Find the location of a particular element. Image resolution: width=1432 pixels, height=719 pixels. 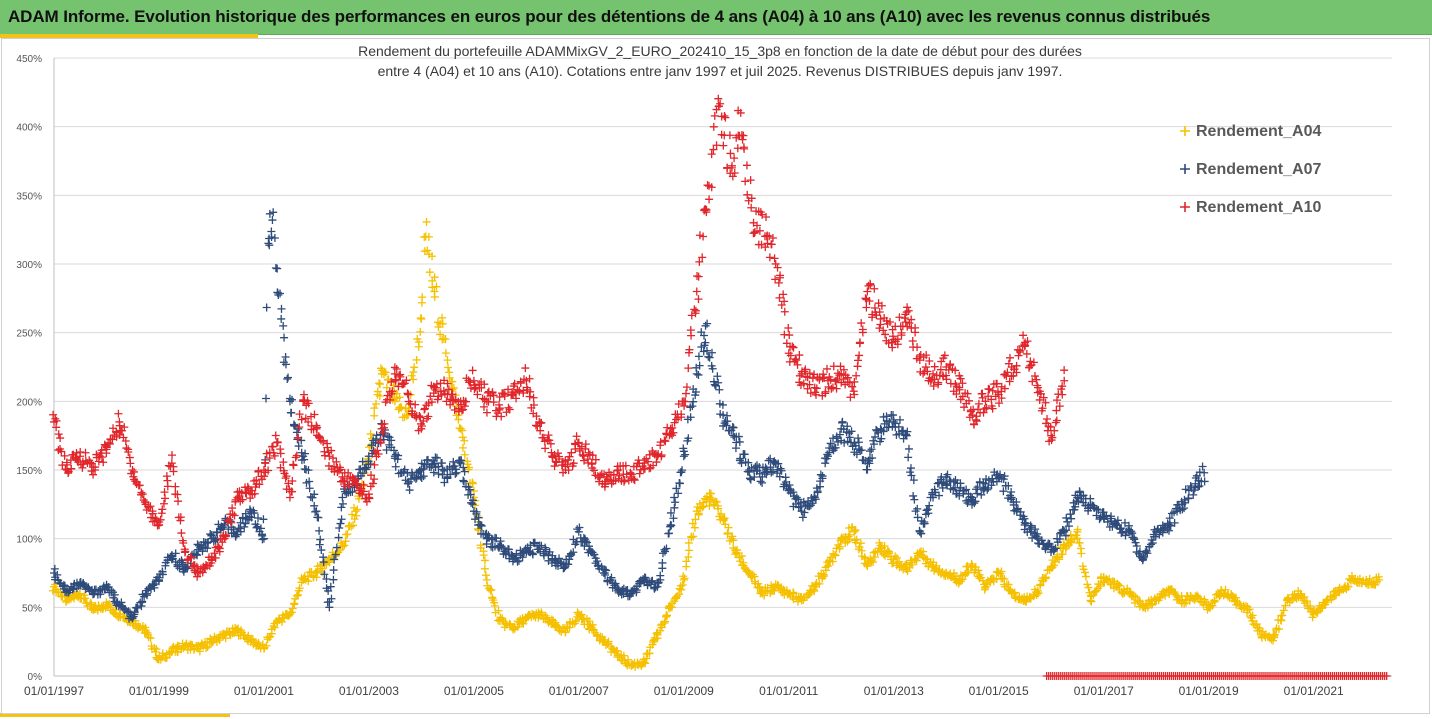

x-tick-label: 01/01/2005 is located at coordinates (474, 691).